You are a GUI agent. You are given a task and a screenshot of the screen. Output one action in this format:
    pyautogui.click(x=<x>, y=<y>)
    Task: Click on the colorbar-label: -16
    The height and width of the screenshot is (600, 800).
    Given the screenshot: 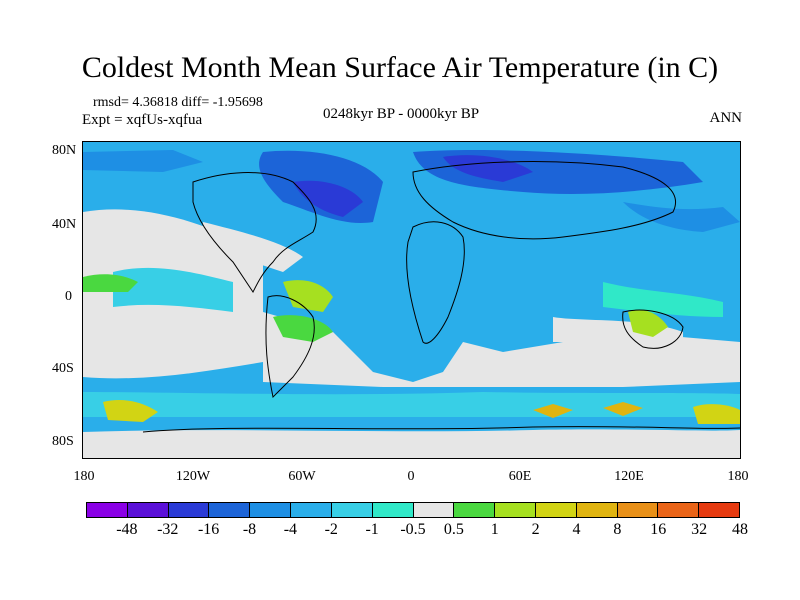 What is the action you would take?
    pyautogui.click(x=208, y=529)
    